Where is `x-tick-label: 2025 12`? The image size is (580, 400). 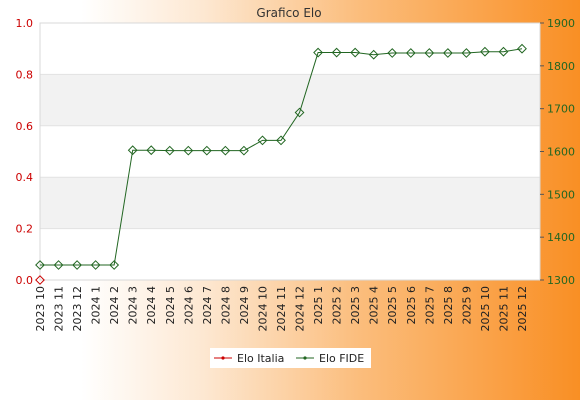 x-tick-label: 2025 12 is located at coordinates (522, 309).